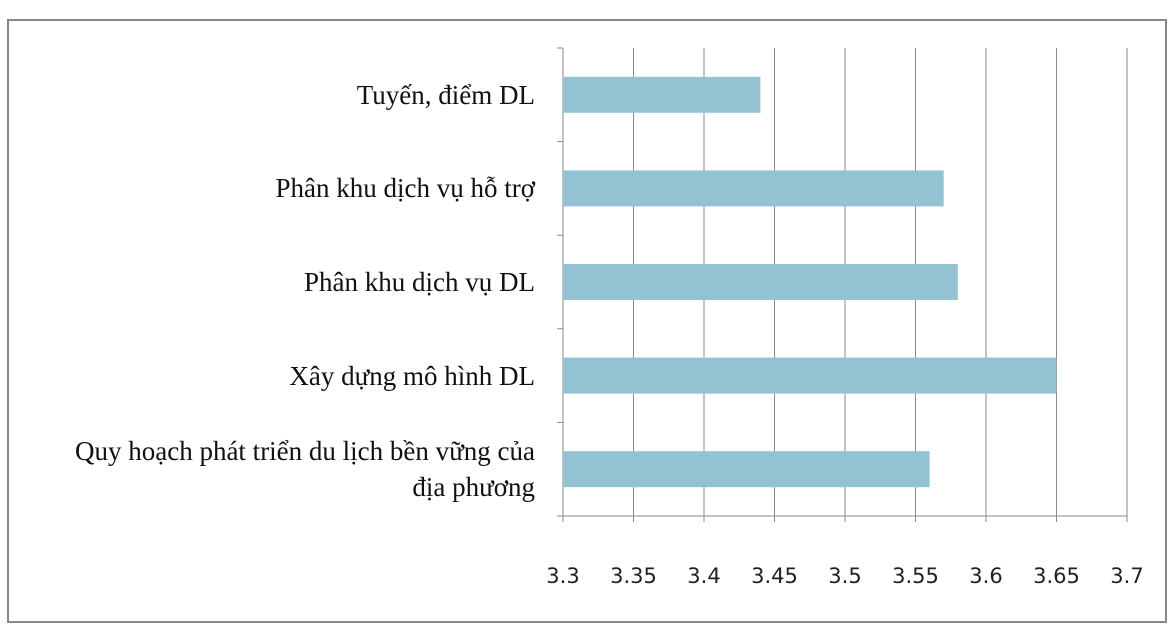 The width and height of the screenshot is (1176, 626). I want to click on x-tick-label: 3.35, so click(633, 576).